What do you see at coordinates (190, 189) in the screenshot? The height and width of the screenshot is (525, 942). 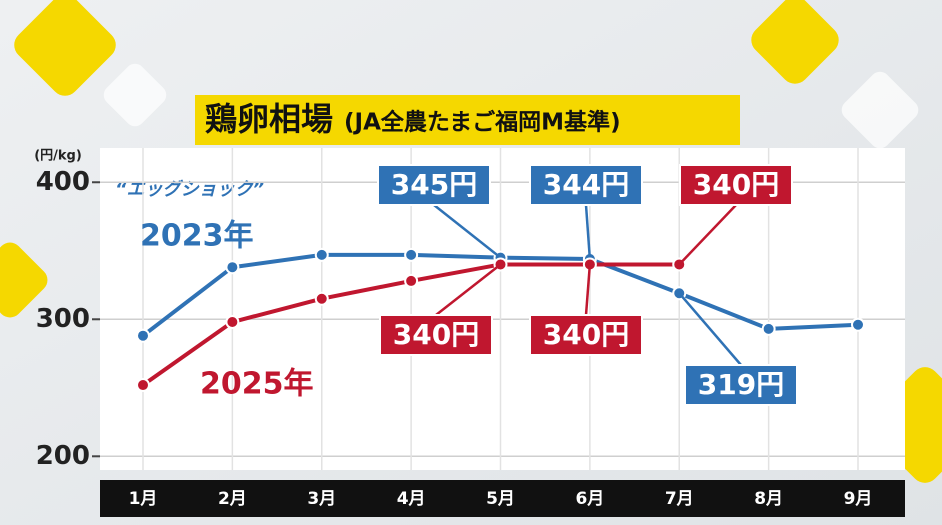 I see `annotation: “エッグショック”` at bounding box center [190, 189].